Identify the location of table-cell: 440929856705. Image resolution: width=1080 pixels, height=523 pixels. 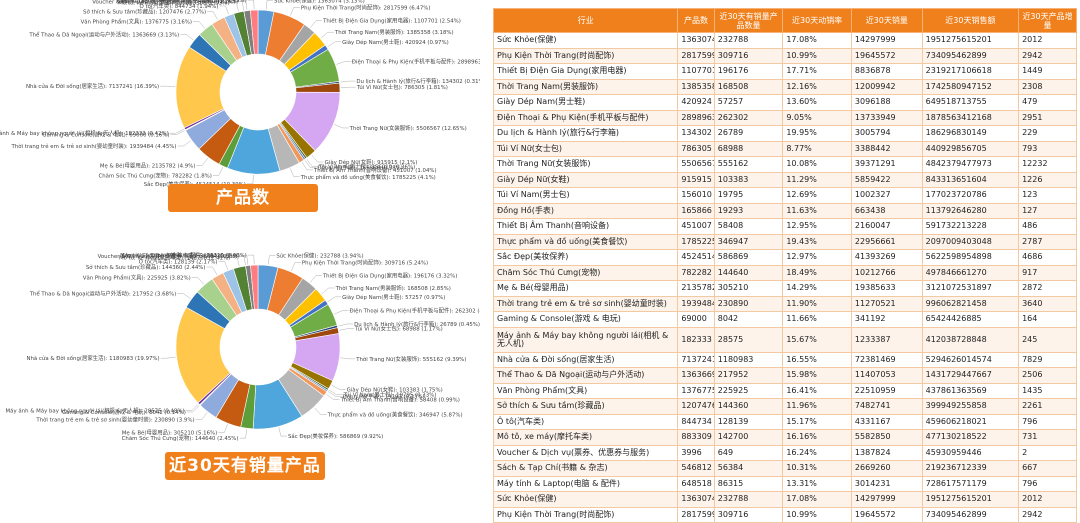
(970, 149).